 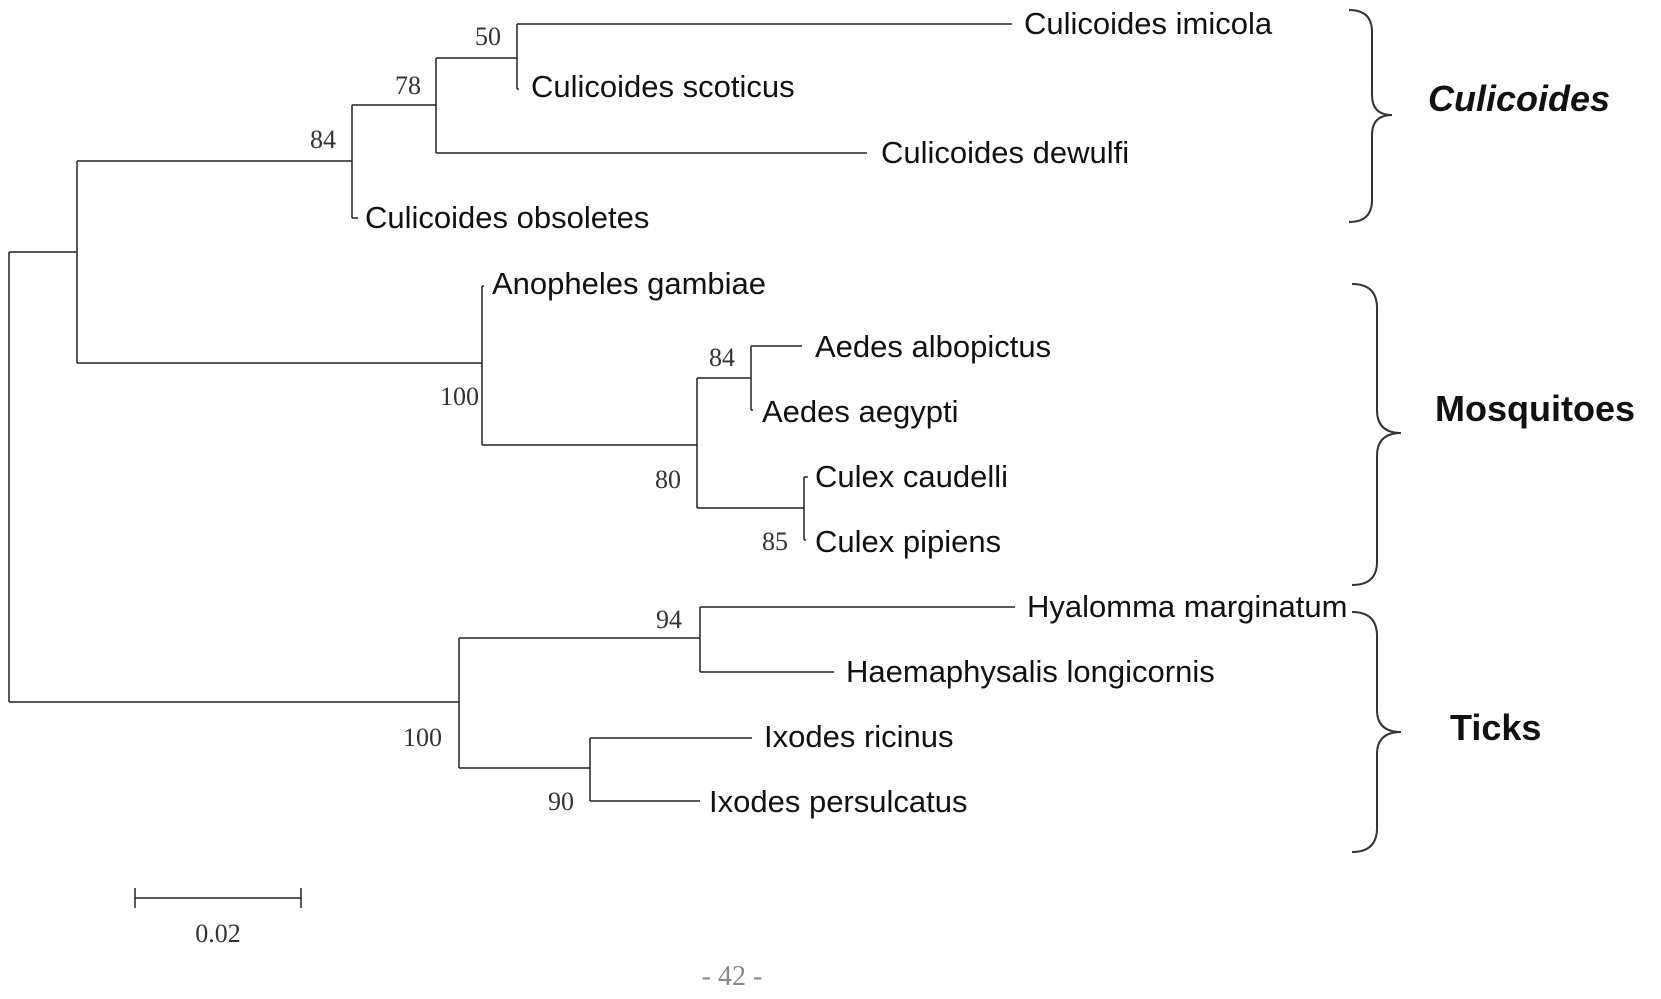 What do you see at coordinates (1030, 671) in the screenshot?
I see `taxon-haemaphysalis-longicornis: Haemaphysalis longicornis` at bounding box center [1030, 671].